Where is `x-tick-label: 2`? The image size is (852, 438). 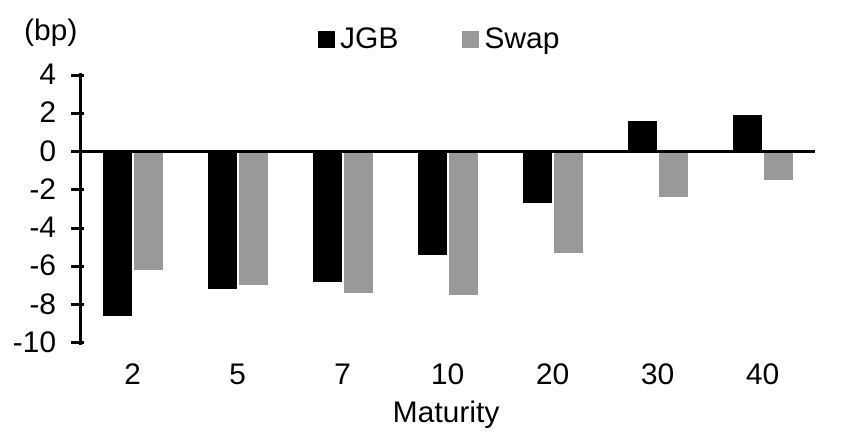
x-tick-label: 2 is located at coordinates (132, 374).